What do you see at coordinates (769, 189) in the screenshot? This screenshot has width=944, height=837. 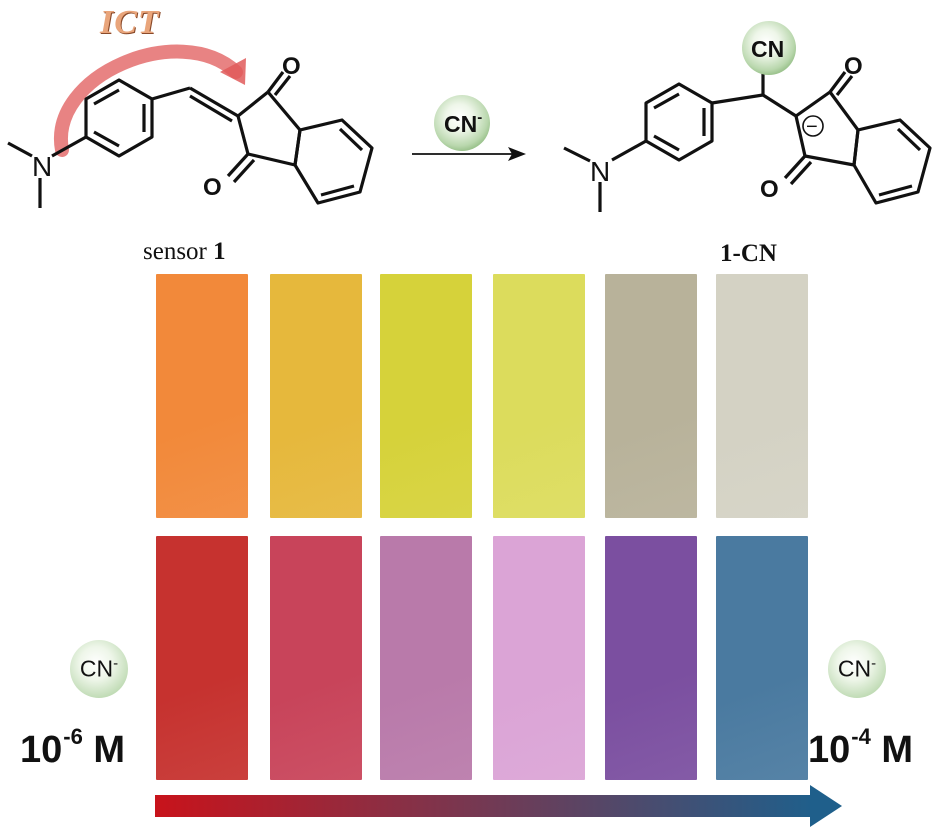 I see `product-o-bottom: O` at bounding box center [769, 189].